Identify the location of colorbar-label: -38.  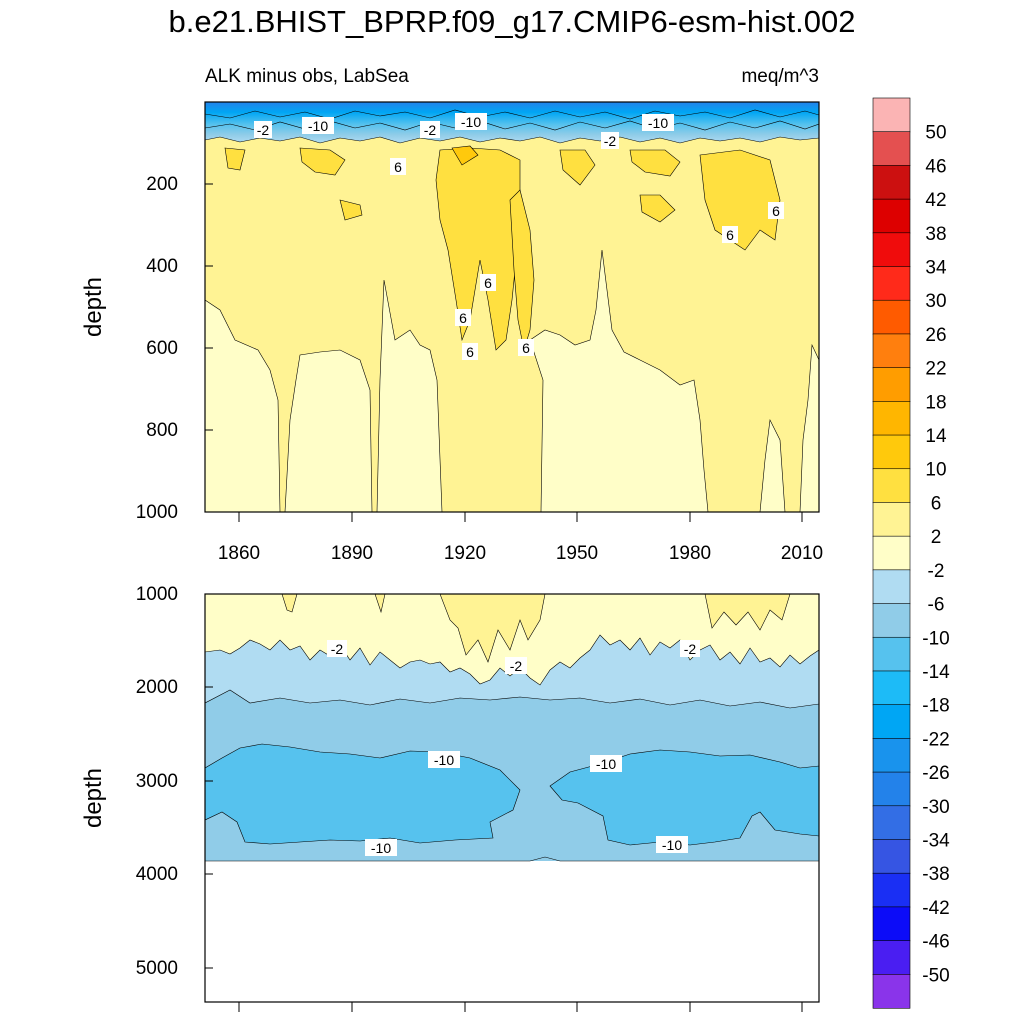
(935, 874).